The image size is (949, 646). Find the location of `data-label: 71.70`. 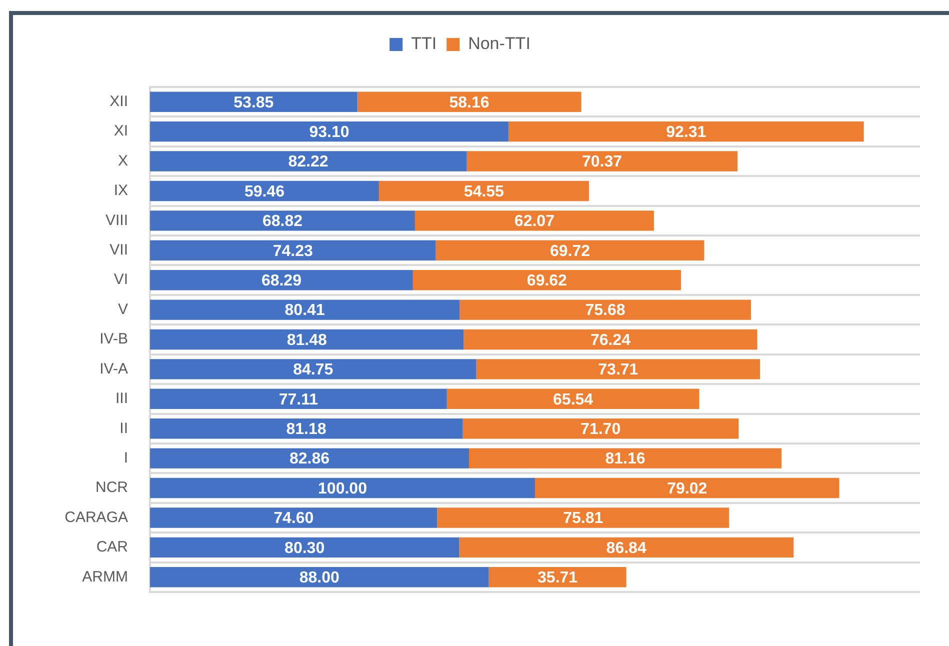

data-label: 71.70 is located at coordinates (600, 429).